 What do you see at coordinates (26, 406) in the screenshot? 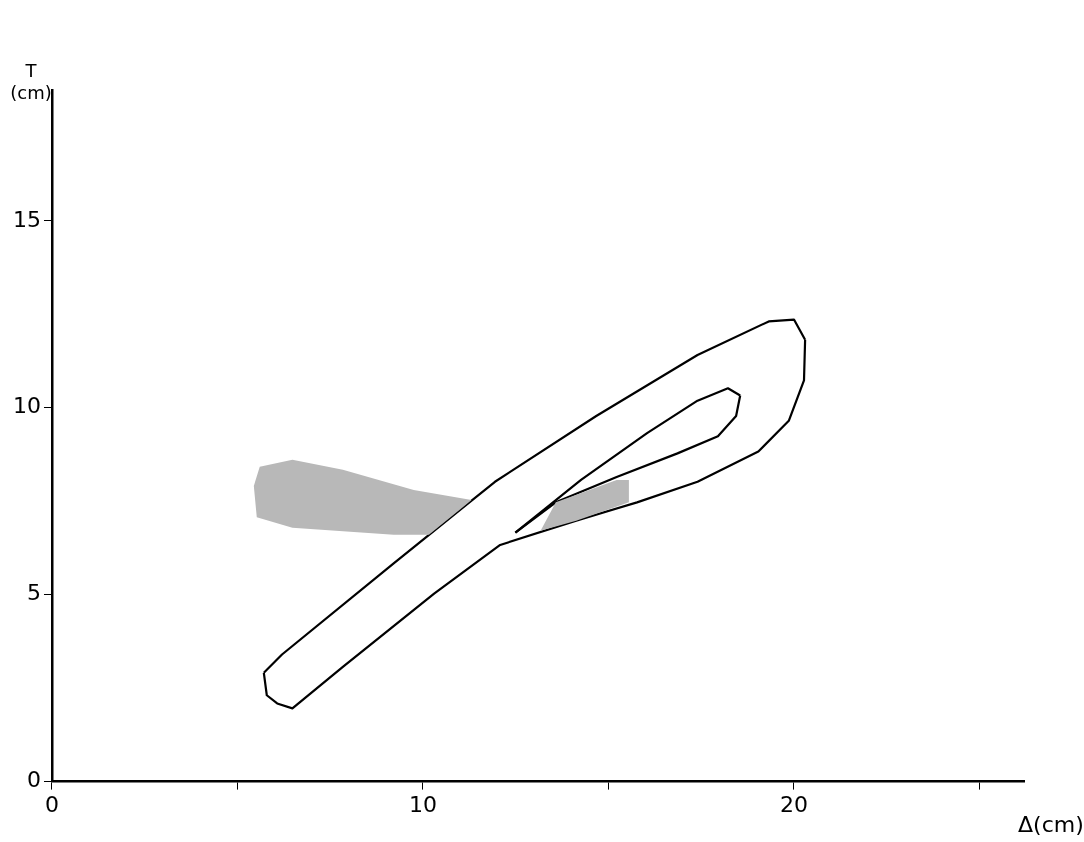
I see `y-tick-label: 10` at bounding box center [26, 406].